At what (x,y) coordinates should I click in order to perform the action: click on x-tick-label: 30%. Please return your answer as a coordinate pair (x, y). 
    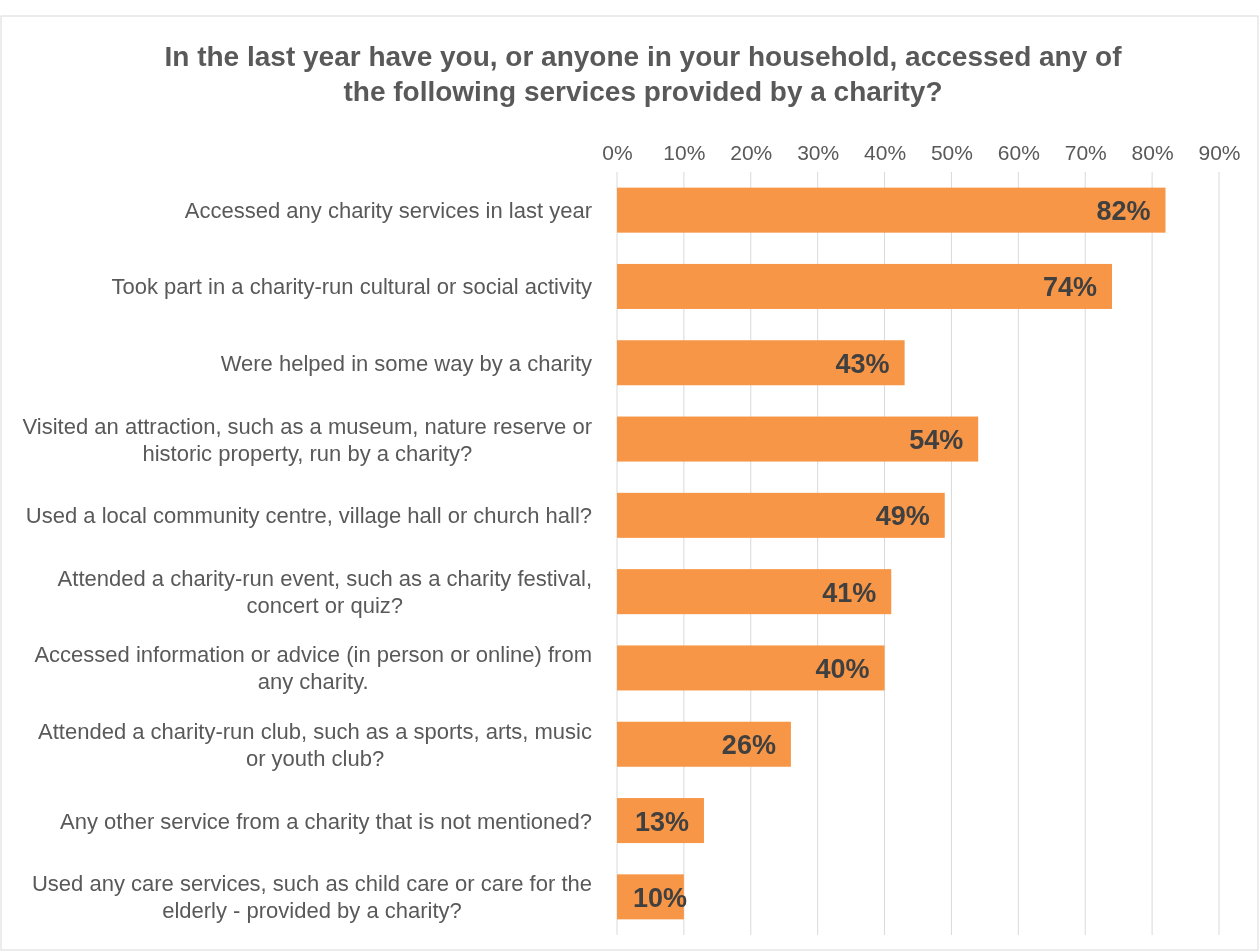
    Looking at the image, I should click on (818, 152).